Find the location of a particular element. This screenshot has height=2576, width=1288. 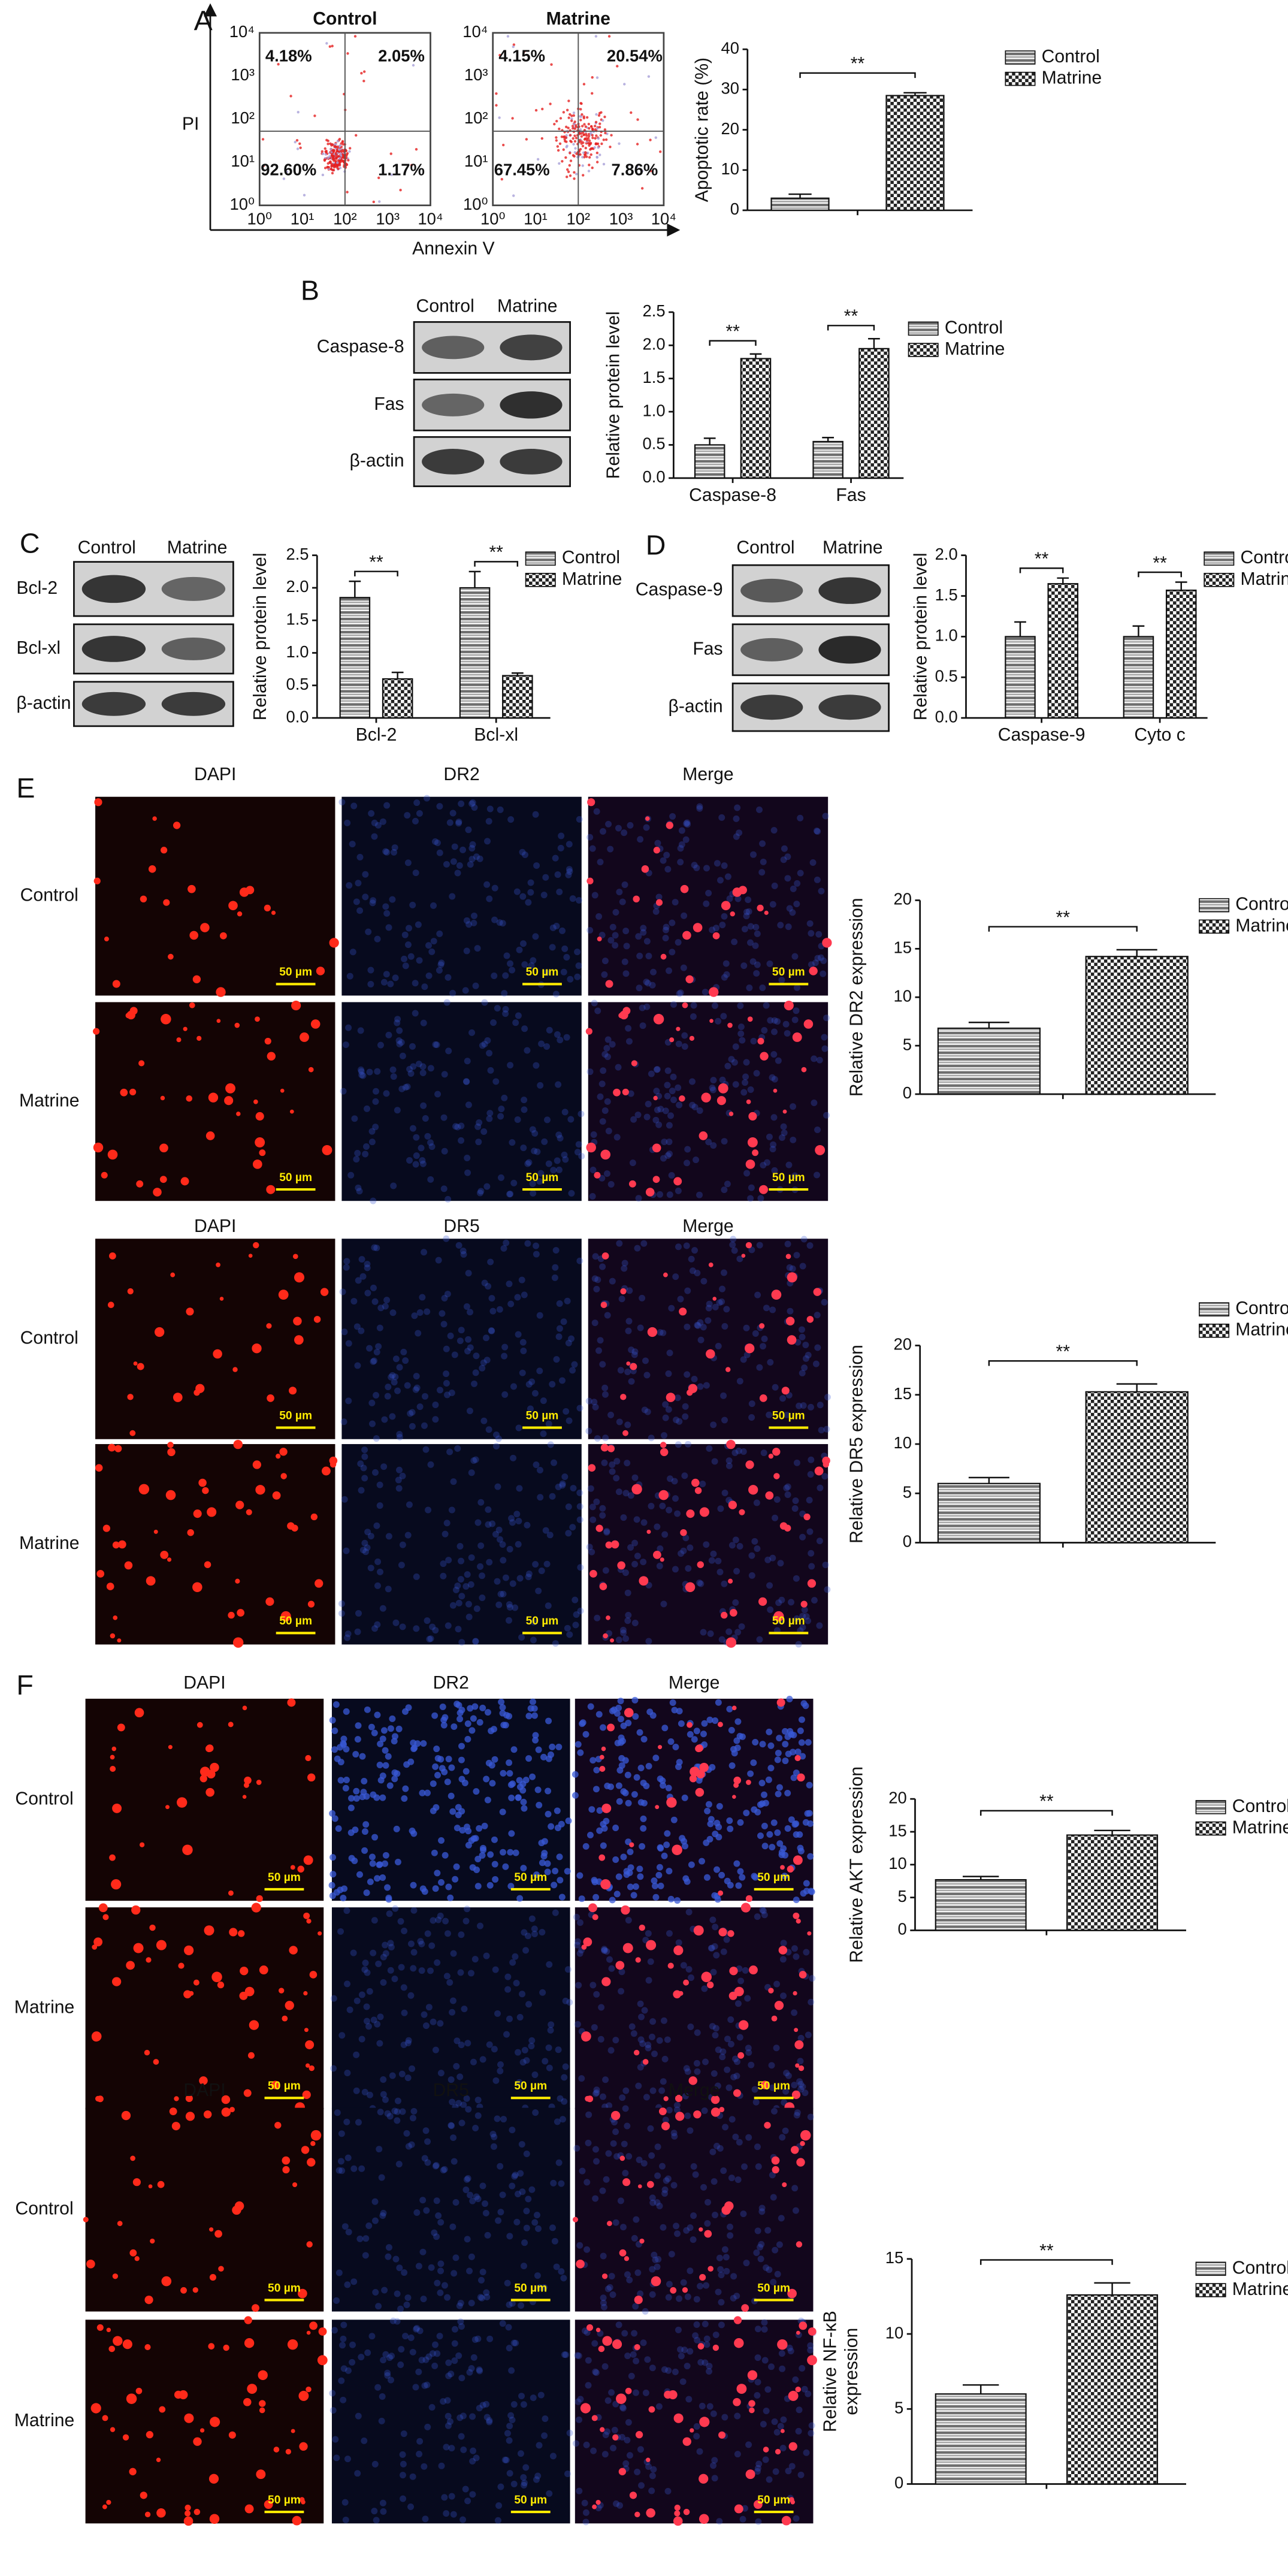

y-axis-label: Relative AKT expression is located at coordinates (856, 1865).